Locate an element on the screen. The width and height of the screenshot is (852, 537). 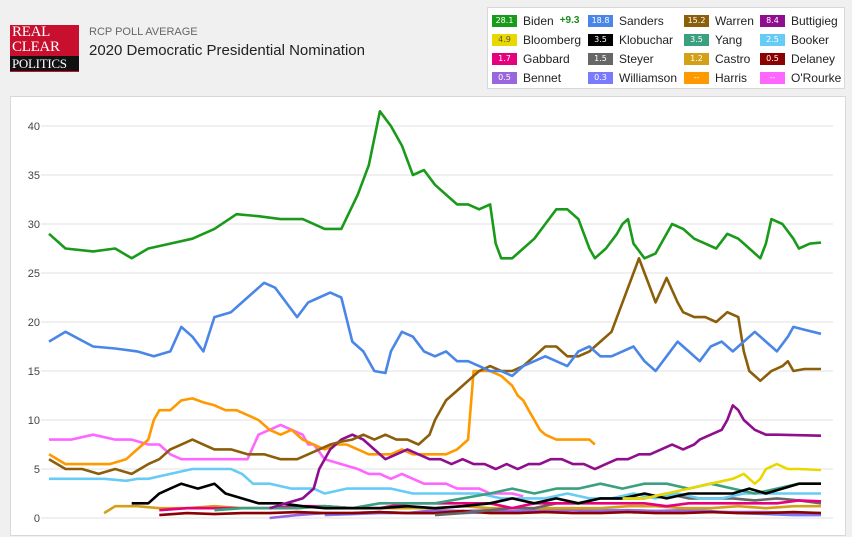
y-tick-label: 10 is located at coordinates (34, 421).